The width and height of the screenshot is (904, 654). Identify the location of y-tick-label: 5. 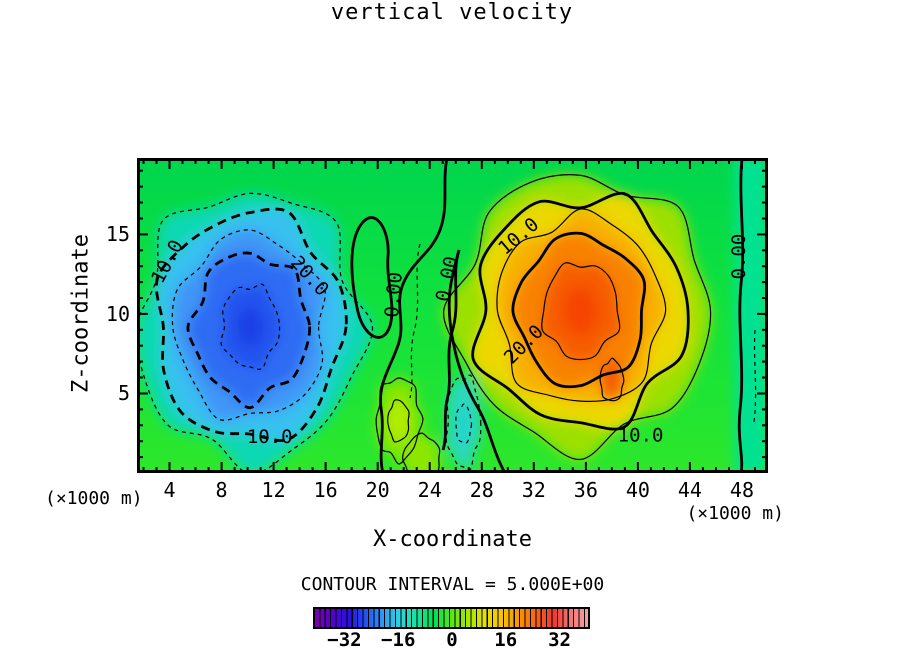
(123, 393).